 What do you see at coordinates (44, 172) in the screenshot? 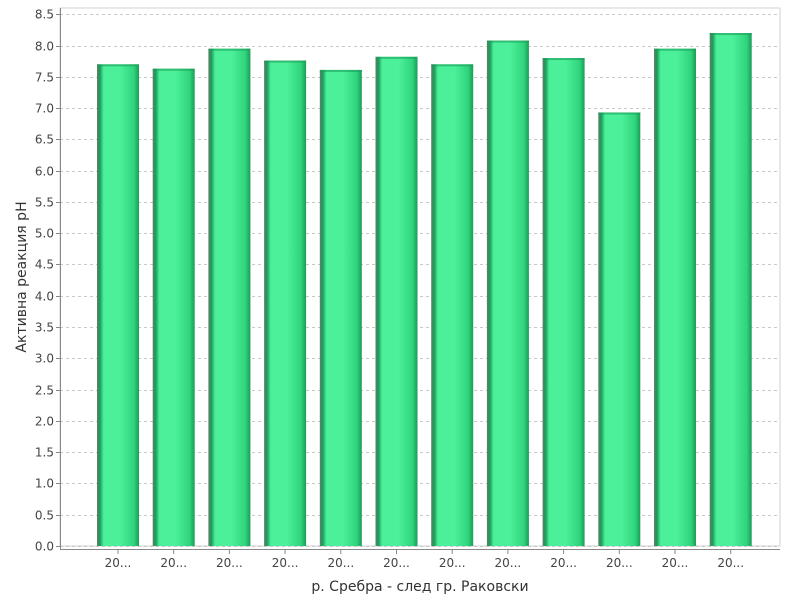
I see `y-tick-label: 6.0` at bounding box center [44, 172].